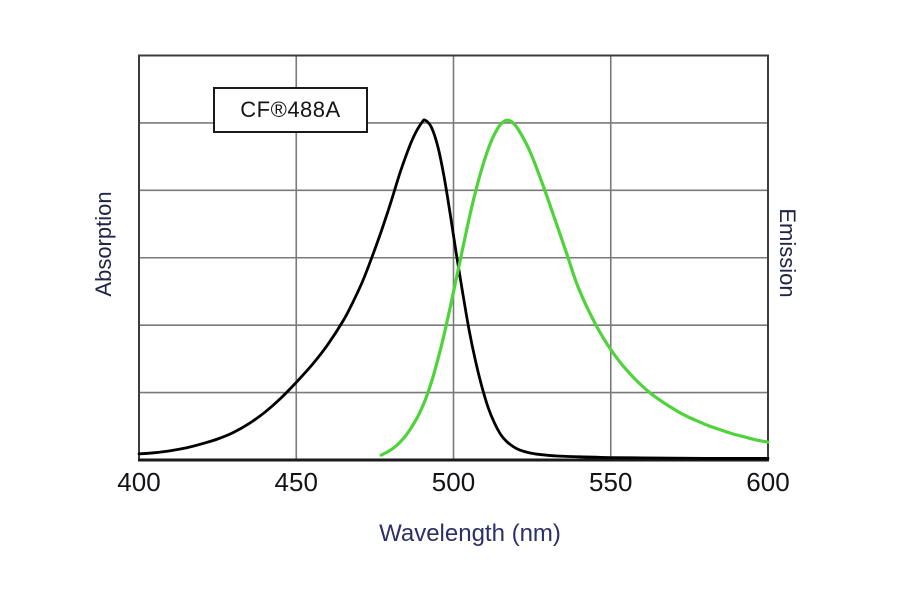 The height and width of the screenshot is (594, 900). Describe the element at coordinates (470, 533) in the screenshot. I see `x-axis-title: Wavelength (nm)` at that location.